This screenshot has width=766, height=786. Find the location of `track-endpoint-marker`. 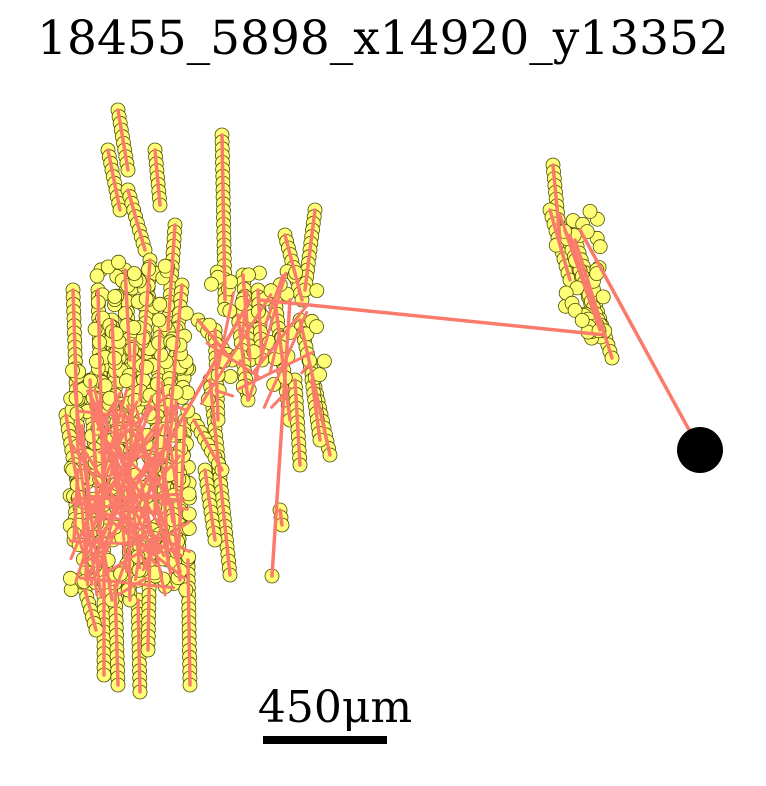

track-endpoint-marker is located at coordinates (700, 450).